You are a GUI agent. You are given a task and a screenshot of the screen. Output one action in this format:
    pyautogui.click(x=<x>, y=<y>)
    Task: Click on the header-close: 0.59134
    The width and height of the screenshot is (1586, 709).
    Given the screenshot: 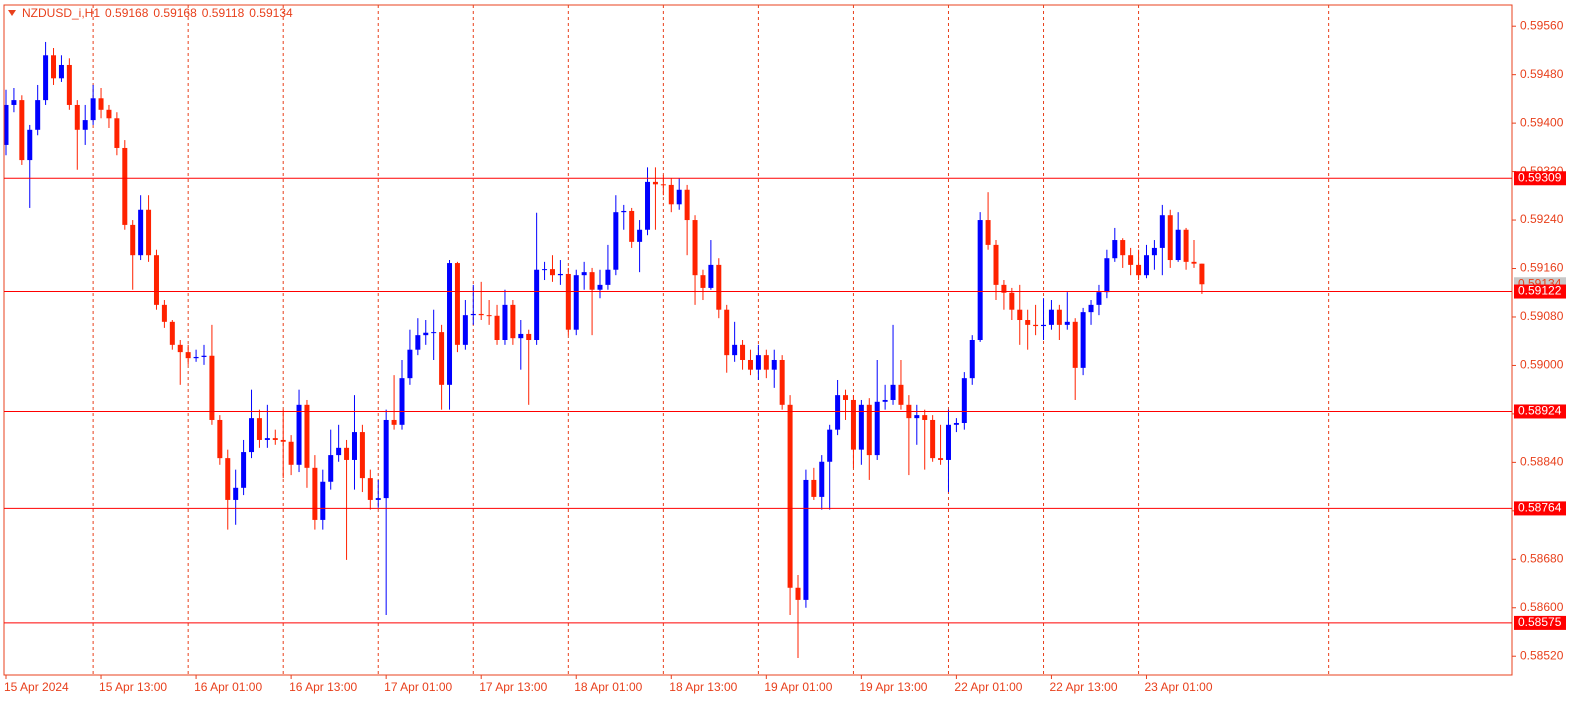 What is the action you would take?
    pyautogui.click(x=271, y=13)
    